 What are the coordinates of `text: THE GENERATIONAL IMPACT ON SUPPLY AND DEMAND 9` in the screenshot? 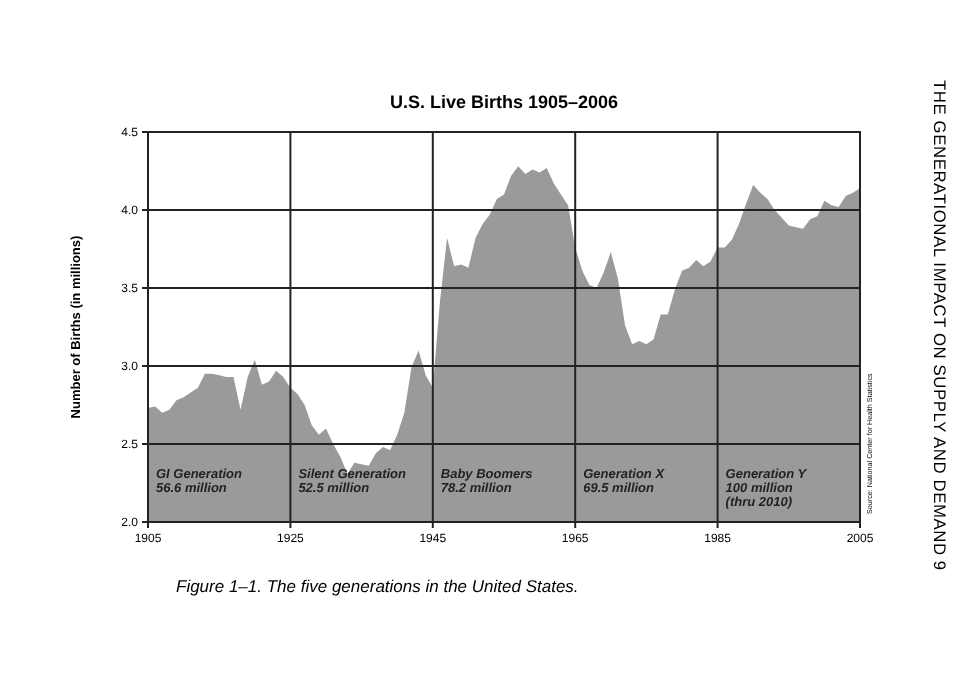 It's located at (940, 325).